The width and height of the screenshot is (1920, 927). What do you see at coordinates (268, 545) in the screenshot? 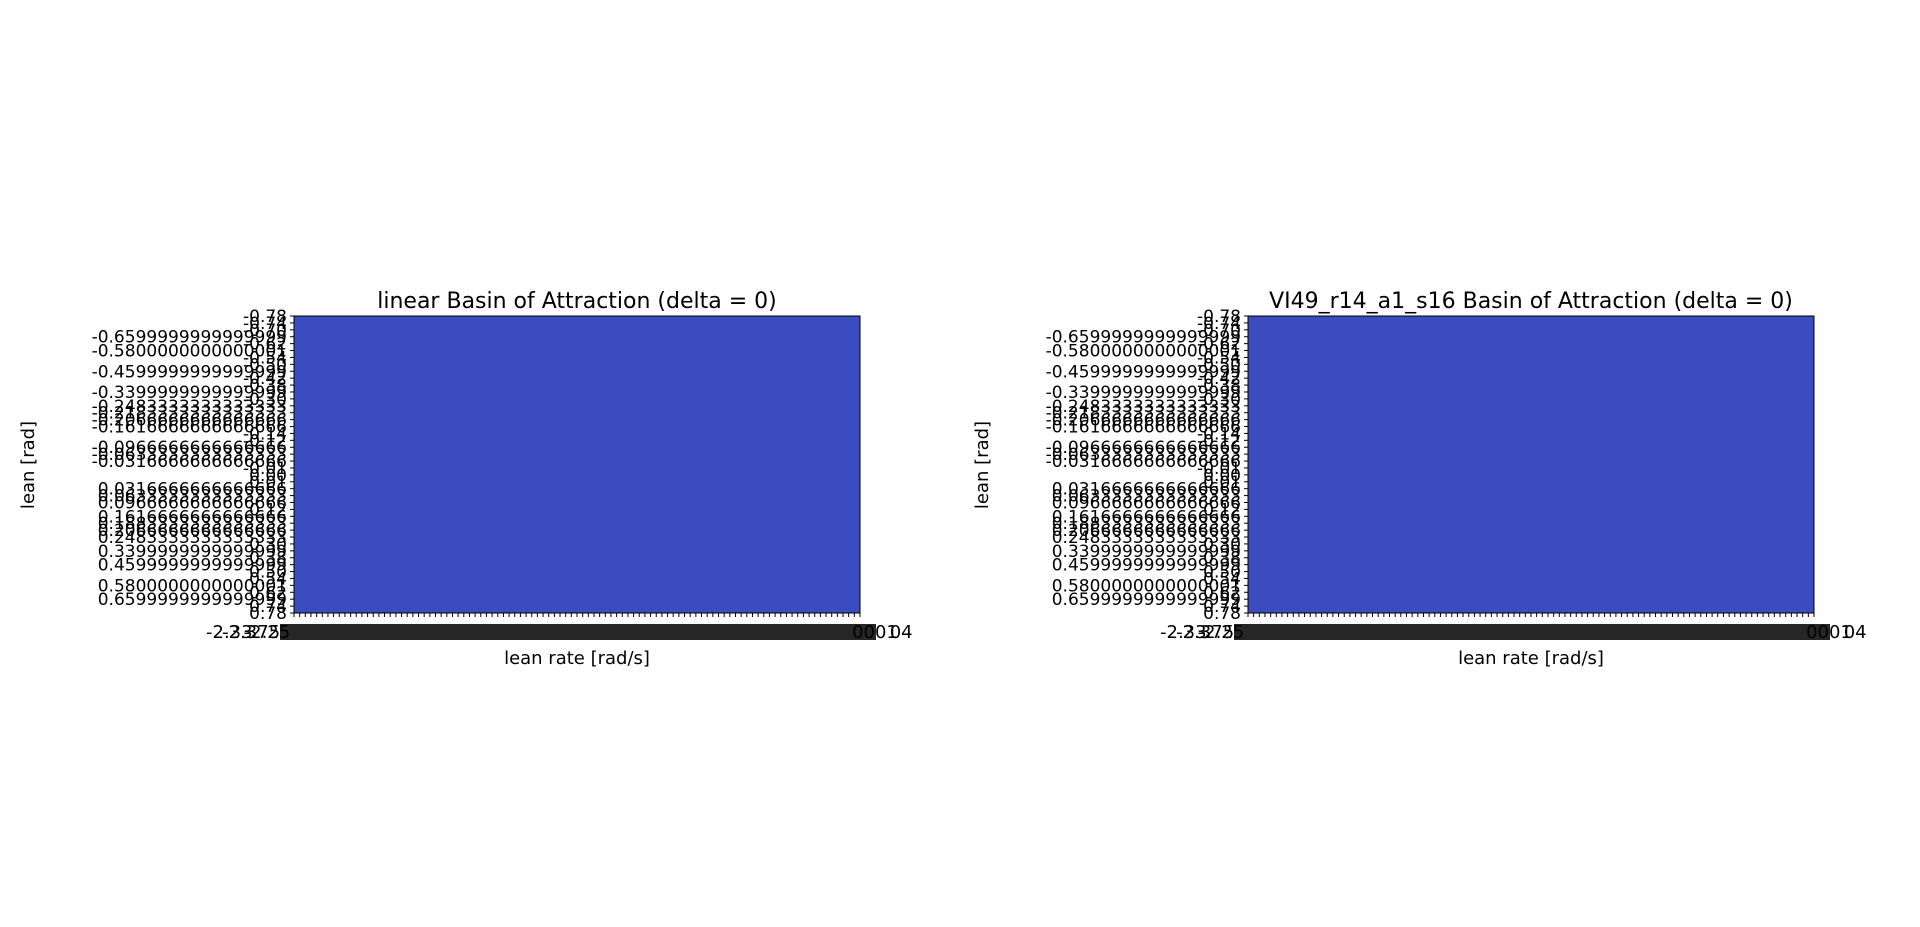
I see `y-tick-label: 0.30` at bounding box center [268, 545].